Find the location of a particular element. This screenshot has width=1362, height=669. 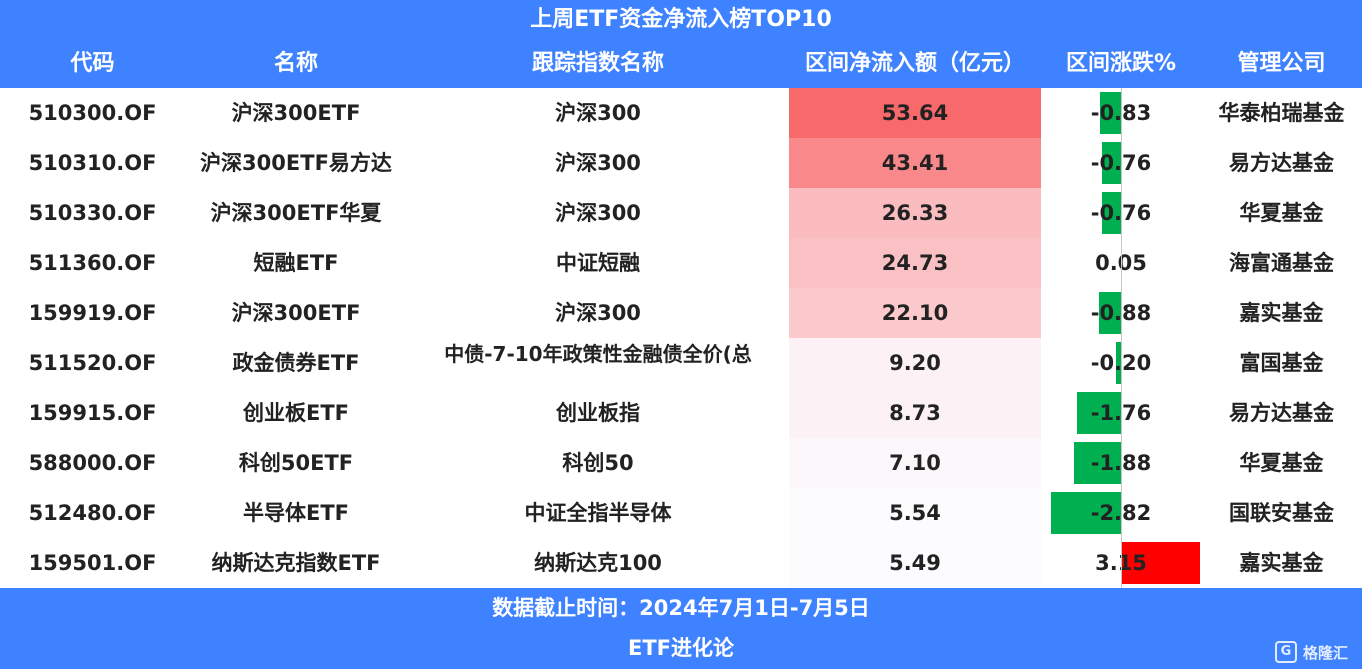

cell-company: 国联安基金 is located at coordinates (1281, 513).